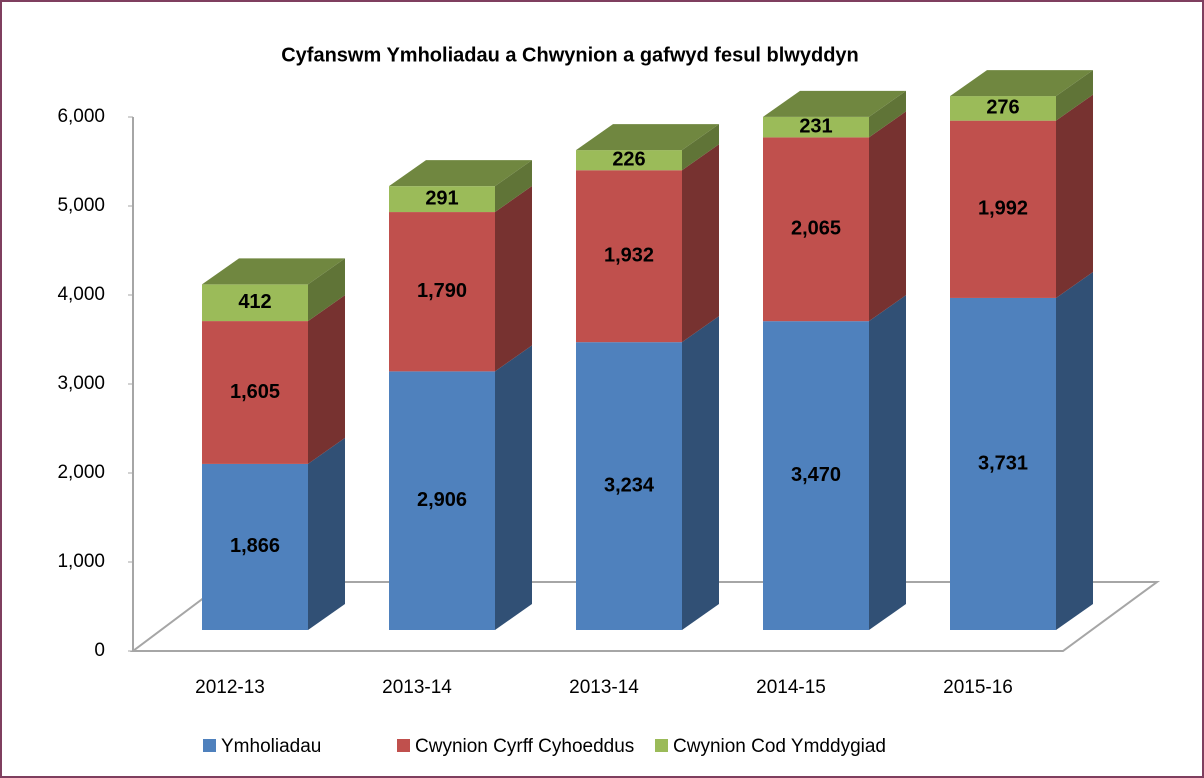 This screenshot has height=778, width=1204. Describe the element at coordinates (99, 650) in the screenshot. I see `y-tick-label: 0` at that location.